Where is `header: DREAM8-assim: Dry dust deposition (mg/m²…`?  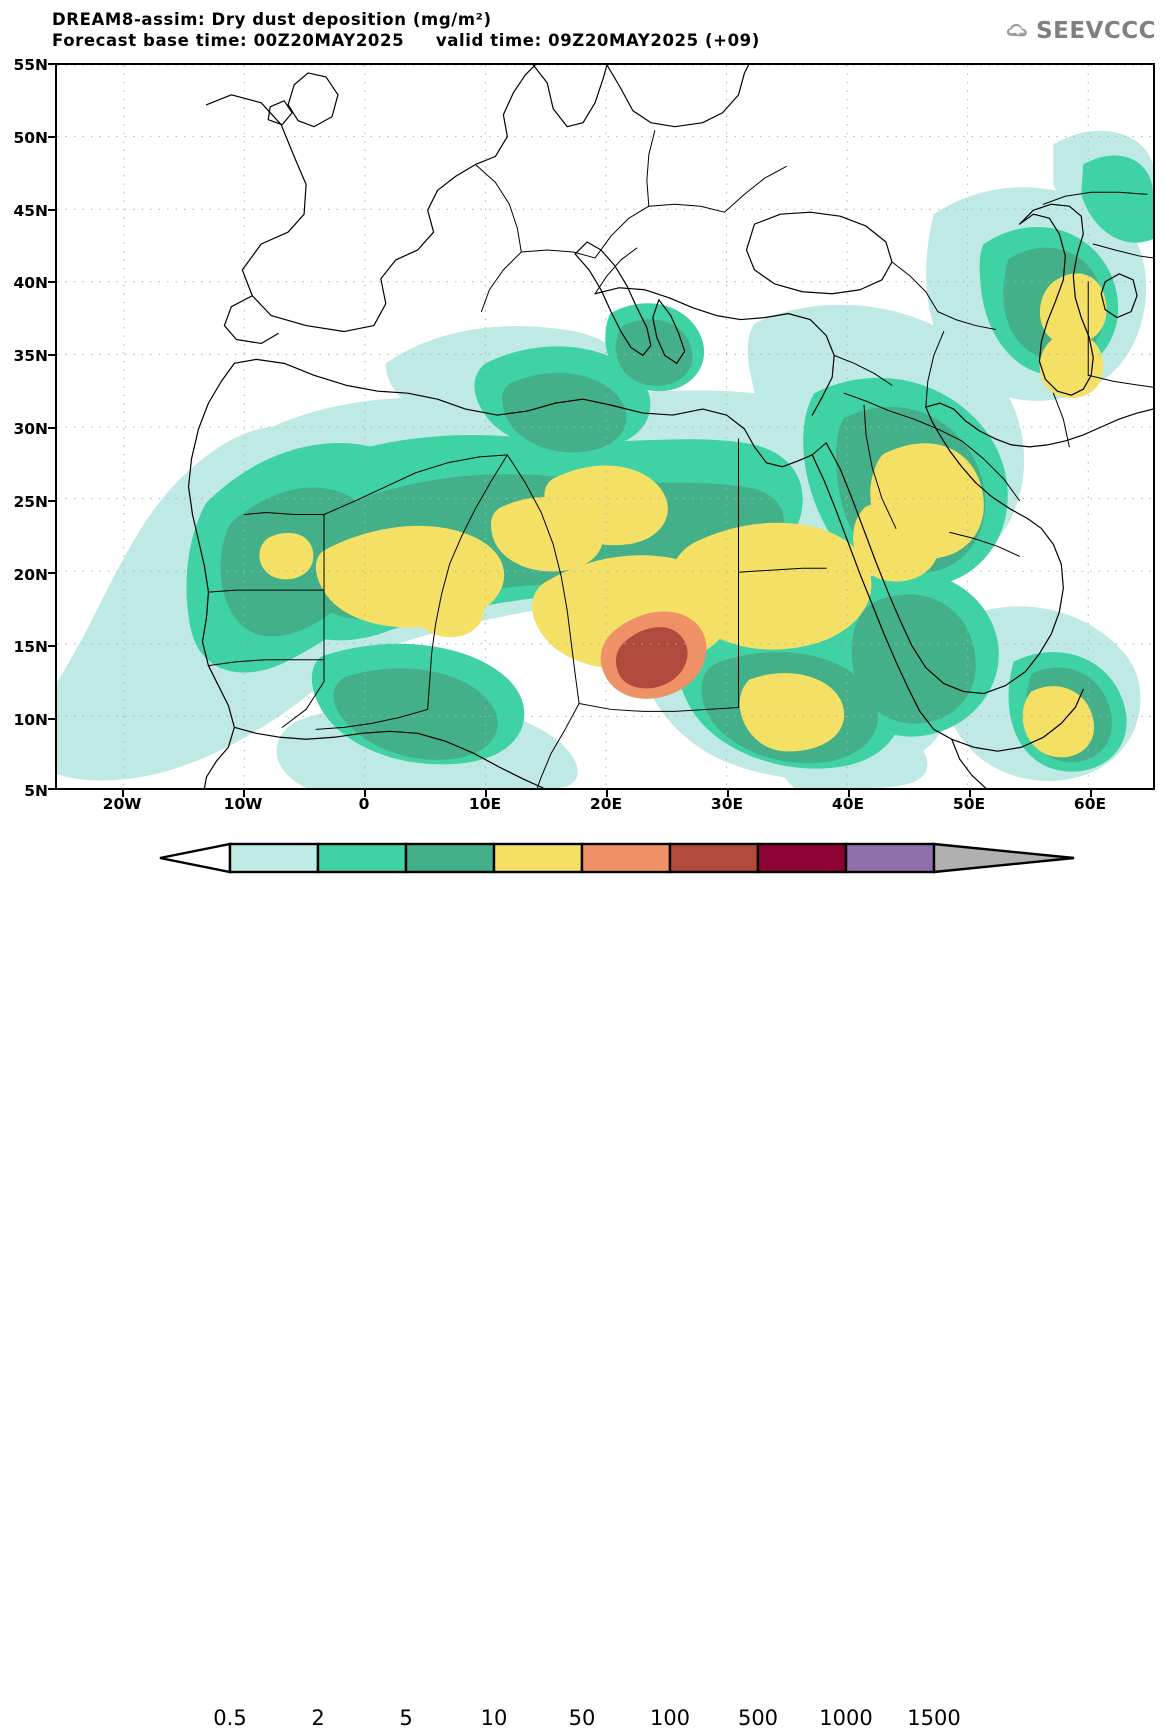 header: DREAM8-assim: Dry dust deposition (mg/m²… is located at coordinates (582, 29).